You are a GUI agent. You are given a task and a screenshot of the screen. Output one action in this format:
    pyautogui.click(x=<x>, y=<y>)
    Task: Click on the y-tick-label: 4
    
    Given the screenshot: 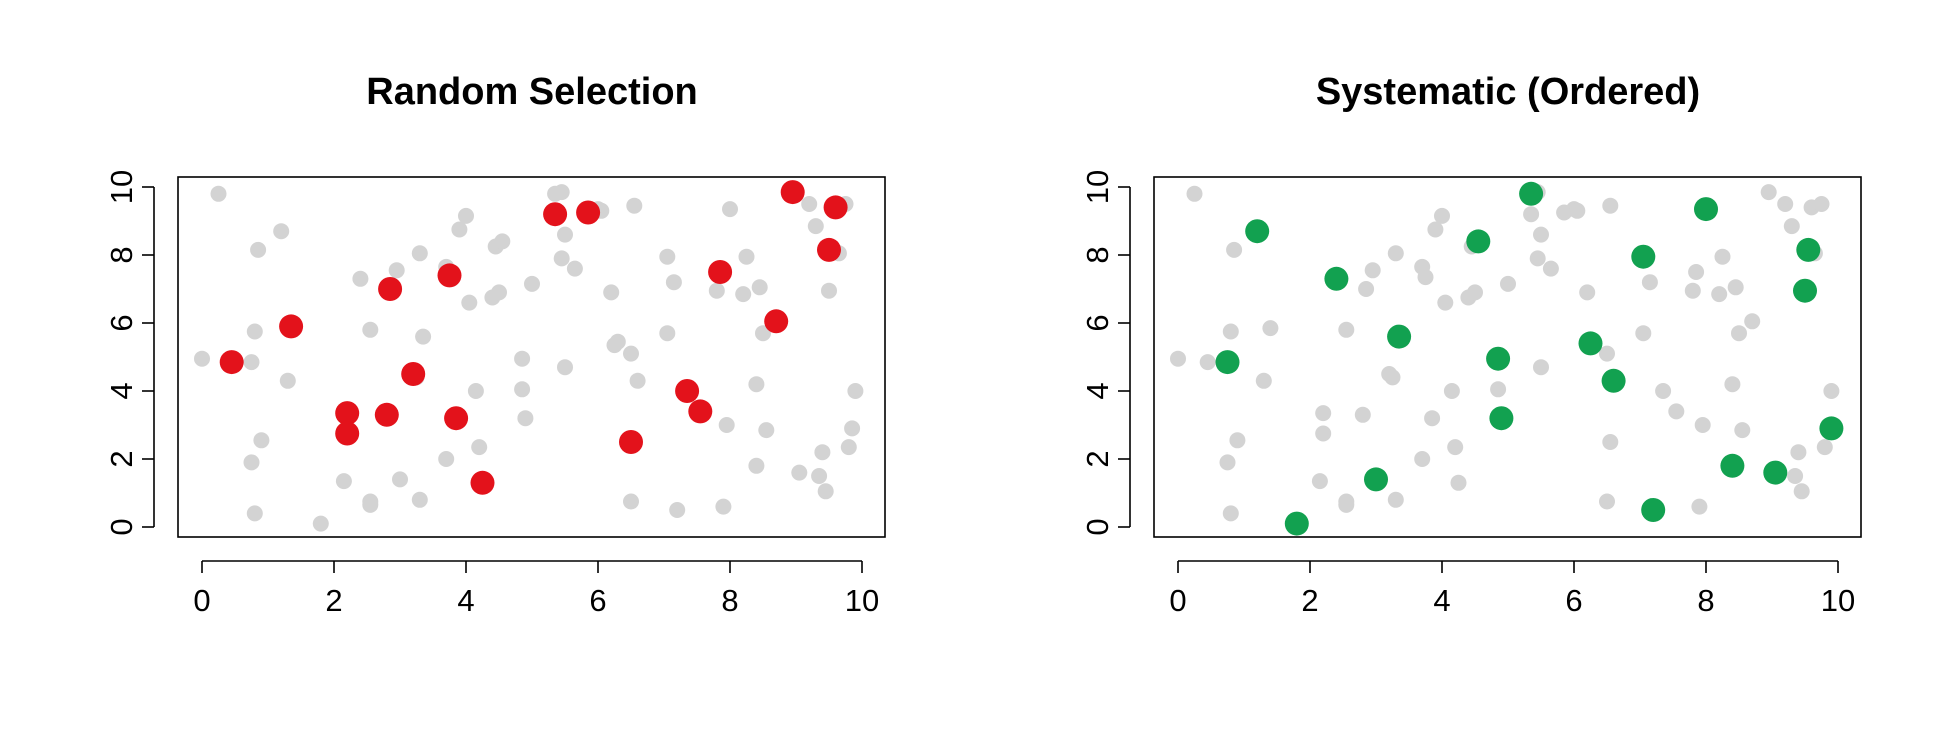 What is the action you would take?
    pyautogui.click(x=1097, y=390)
    